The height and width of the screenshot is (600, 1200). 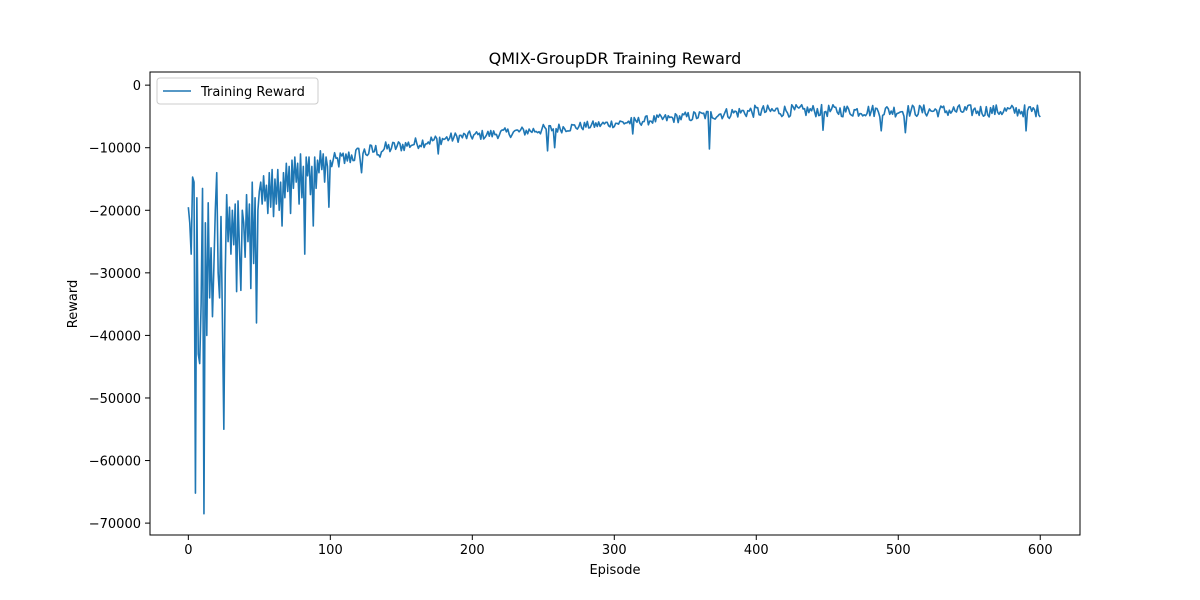 I want to click on legend-box, so click(x=237, y=91).